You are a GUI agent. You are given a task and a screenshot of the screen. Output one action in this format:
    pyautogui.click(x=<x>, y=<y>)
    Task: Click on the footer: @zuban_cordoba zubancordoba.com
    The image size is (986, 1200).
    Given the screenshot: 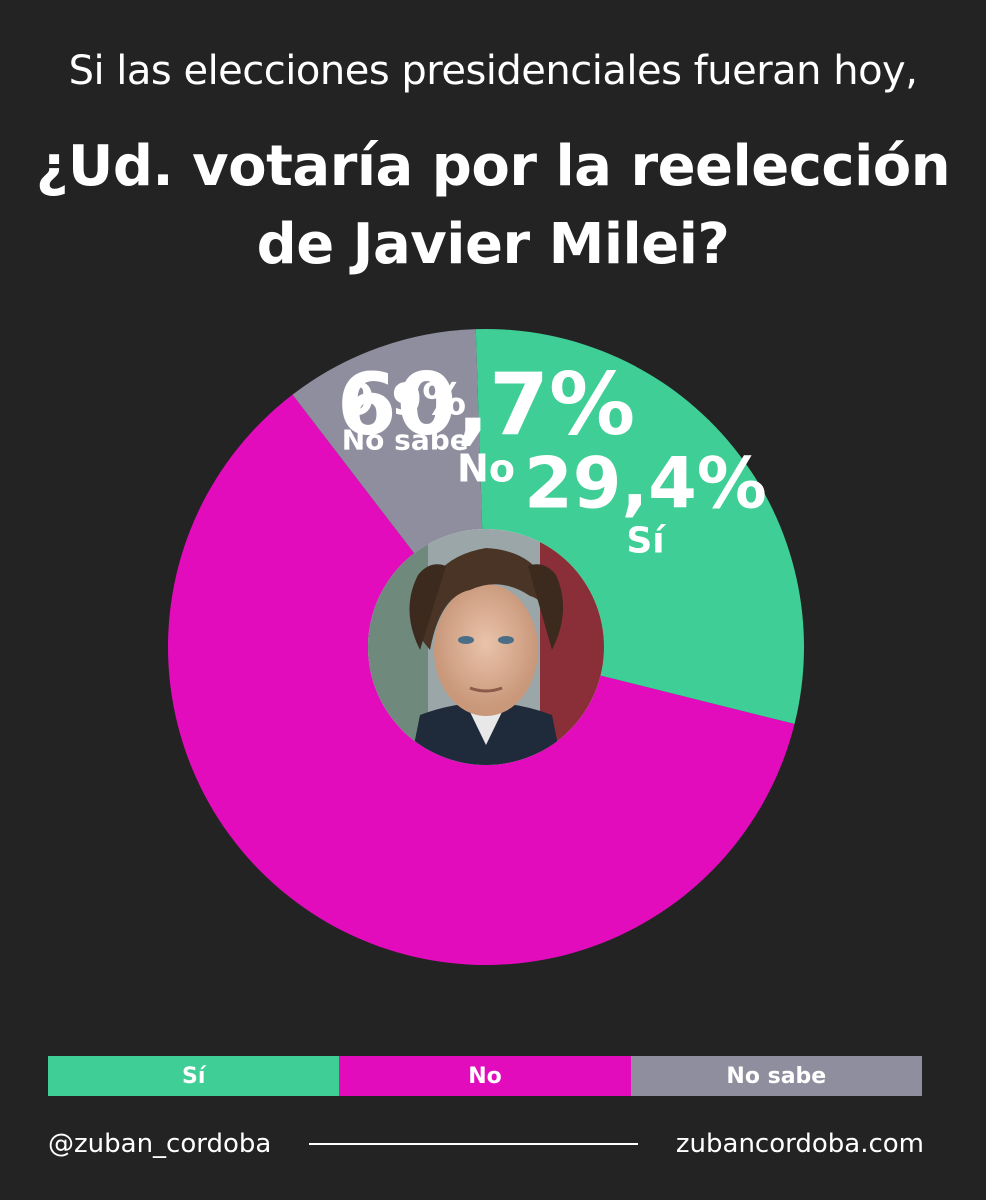 What is the action you would take?
    pyautogui.click(x=486, y=1144)
    